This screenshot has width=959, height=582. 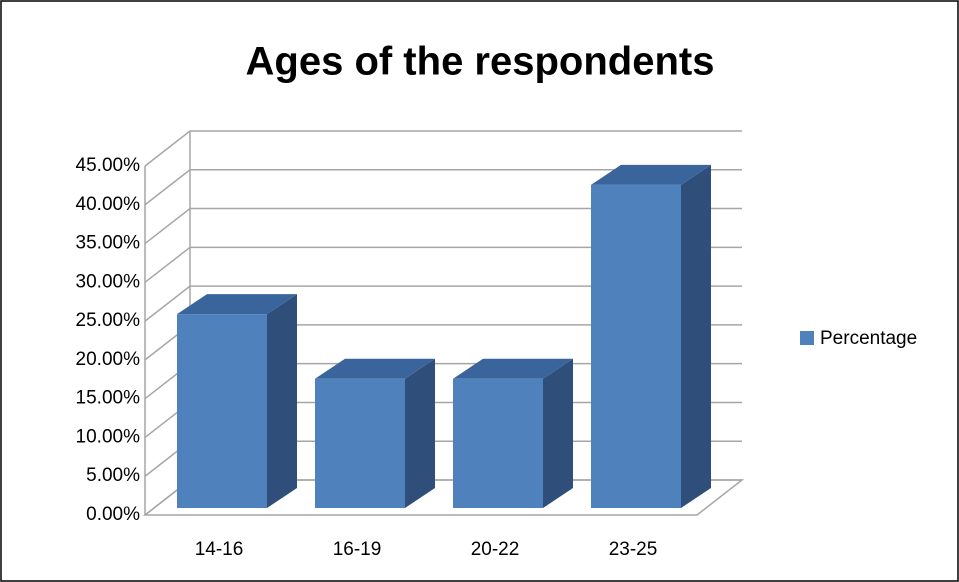 I want to click on y-tick-label: 5.00%, so click(x=113, y=475).